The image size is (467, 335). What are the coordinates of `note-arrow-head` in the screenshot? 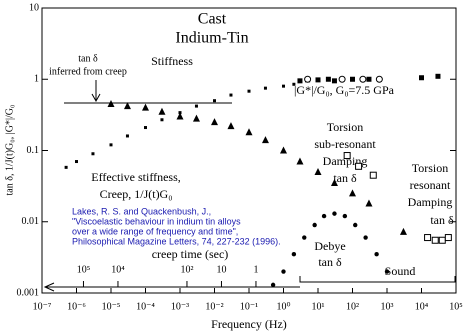 It's located at (96, 98).